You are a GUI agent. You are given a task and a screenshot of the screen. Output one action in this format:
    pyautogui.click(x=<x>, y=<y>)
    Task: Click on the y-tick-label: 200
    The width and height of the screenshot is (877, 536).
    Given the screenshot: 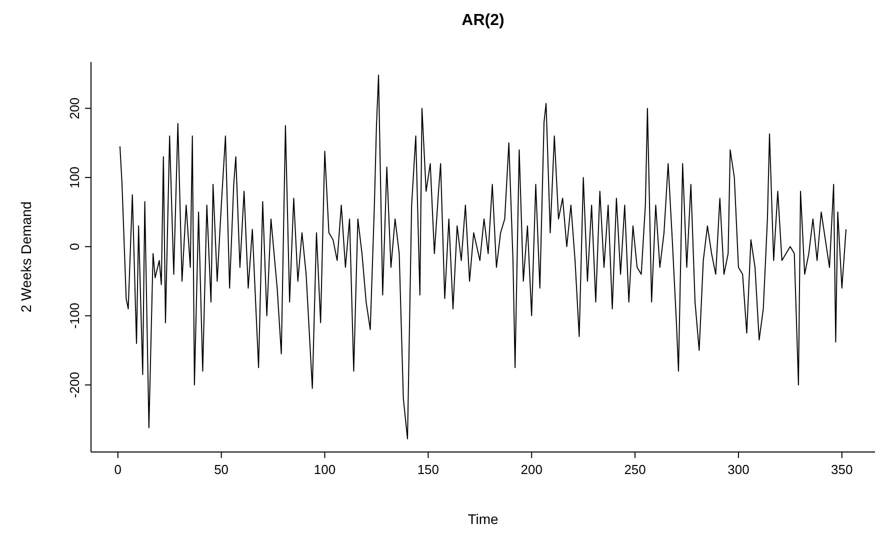 What is the action you would take?
    pyautogui.click(x=74, y=108)
    